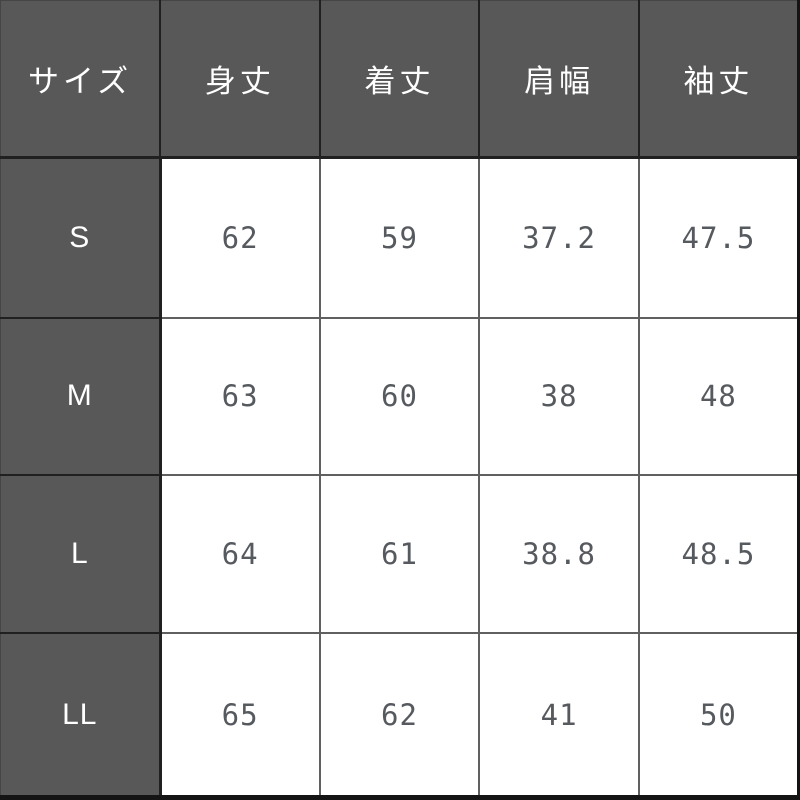 The width and height of the screenshot is (800, 800). I want to click on cell-l-garment-length: 61, so click(399, 554).